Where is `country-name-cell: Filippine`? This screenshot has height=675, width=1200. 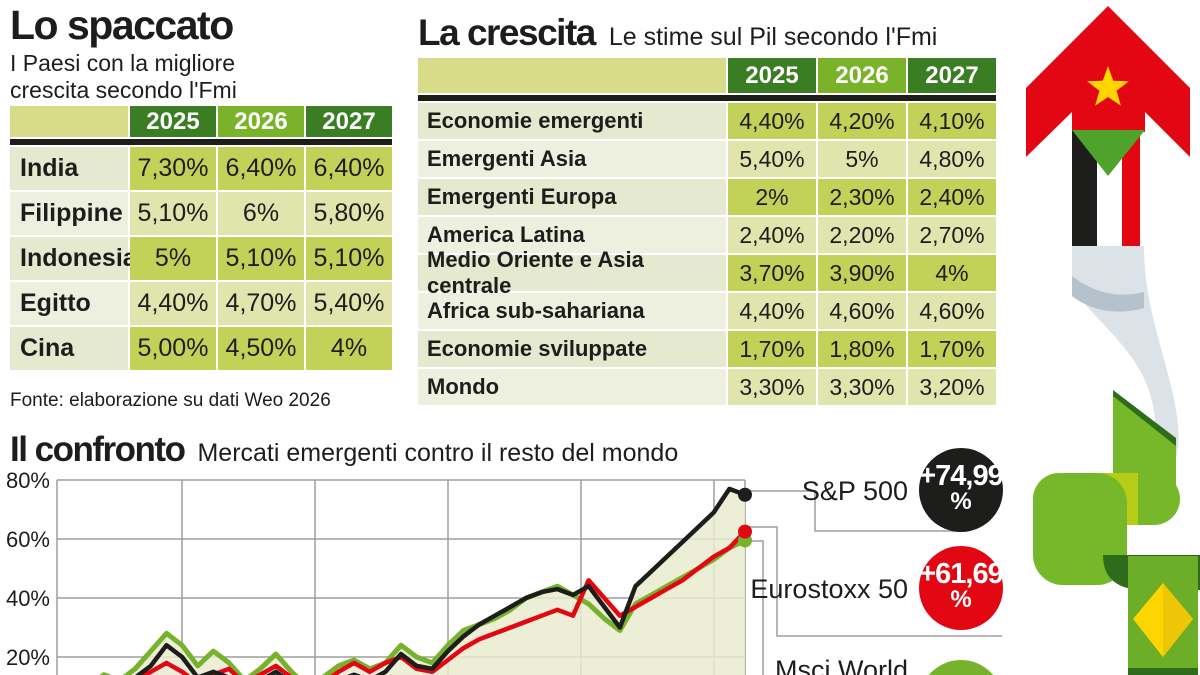
country-name-cell: Filippine is located at coordinates (69, 213).